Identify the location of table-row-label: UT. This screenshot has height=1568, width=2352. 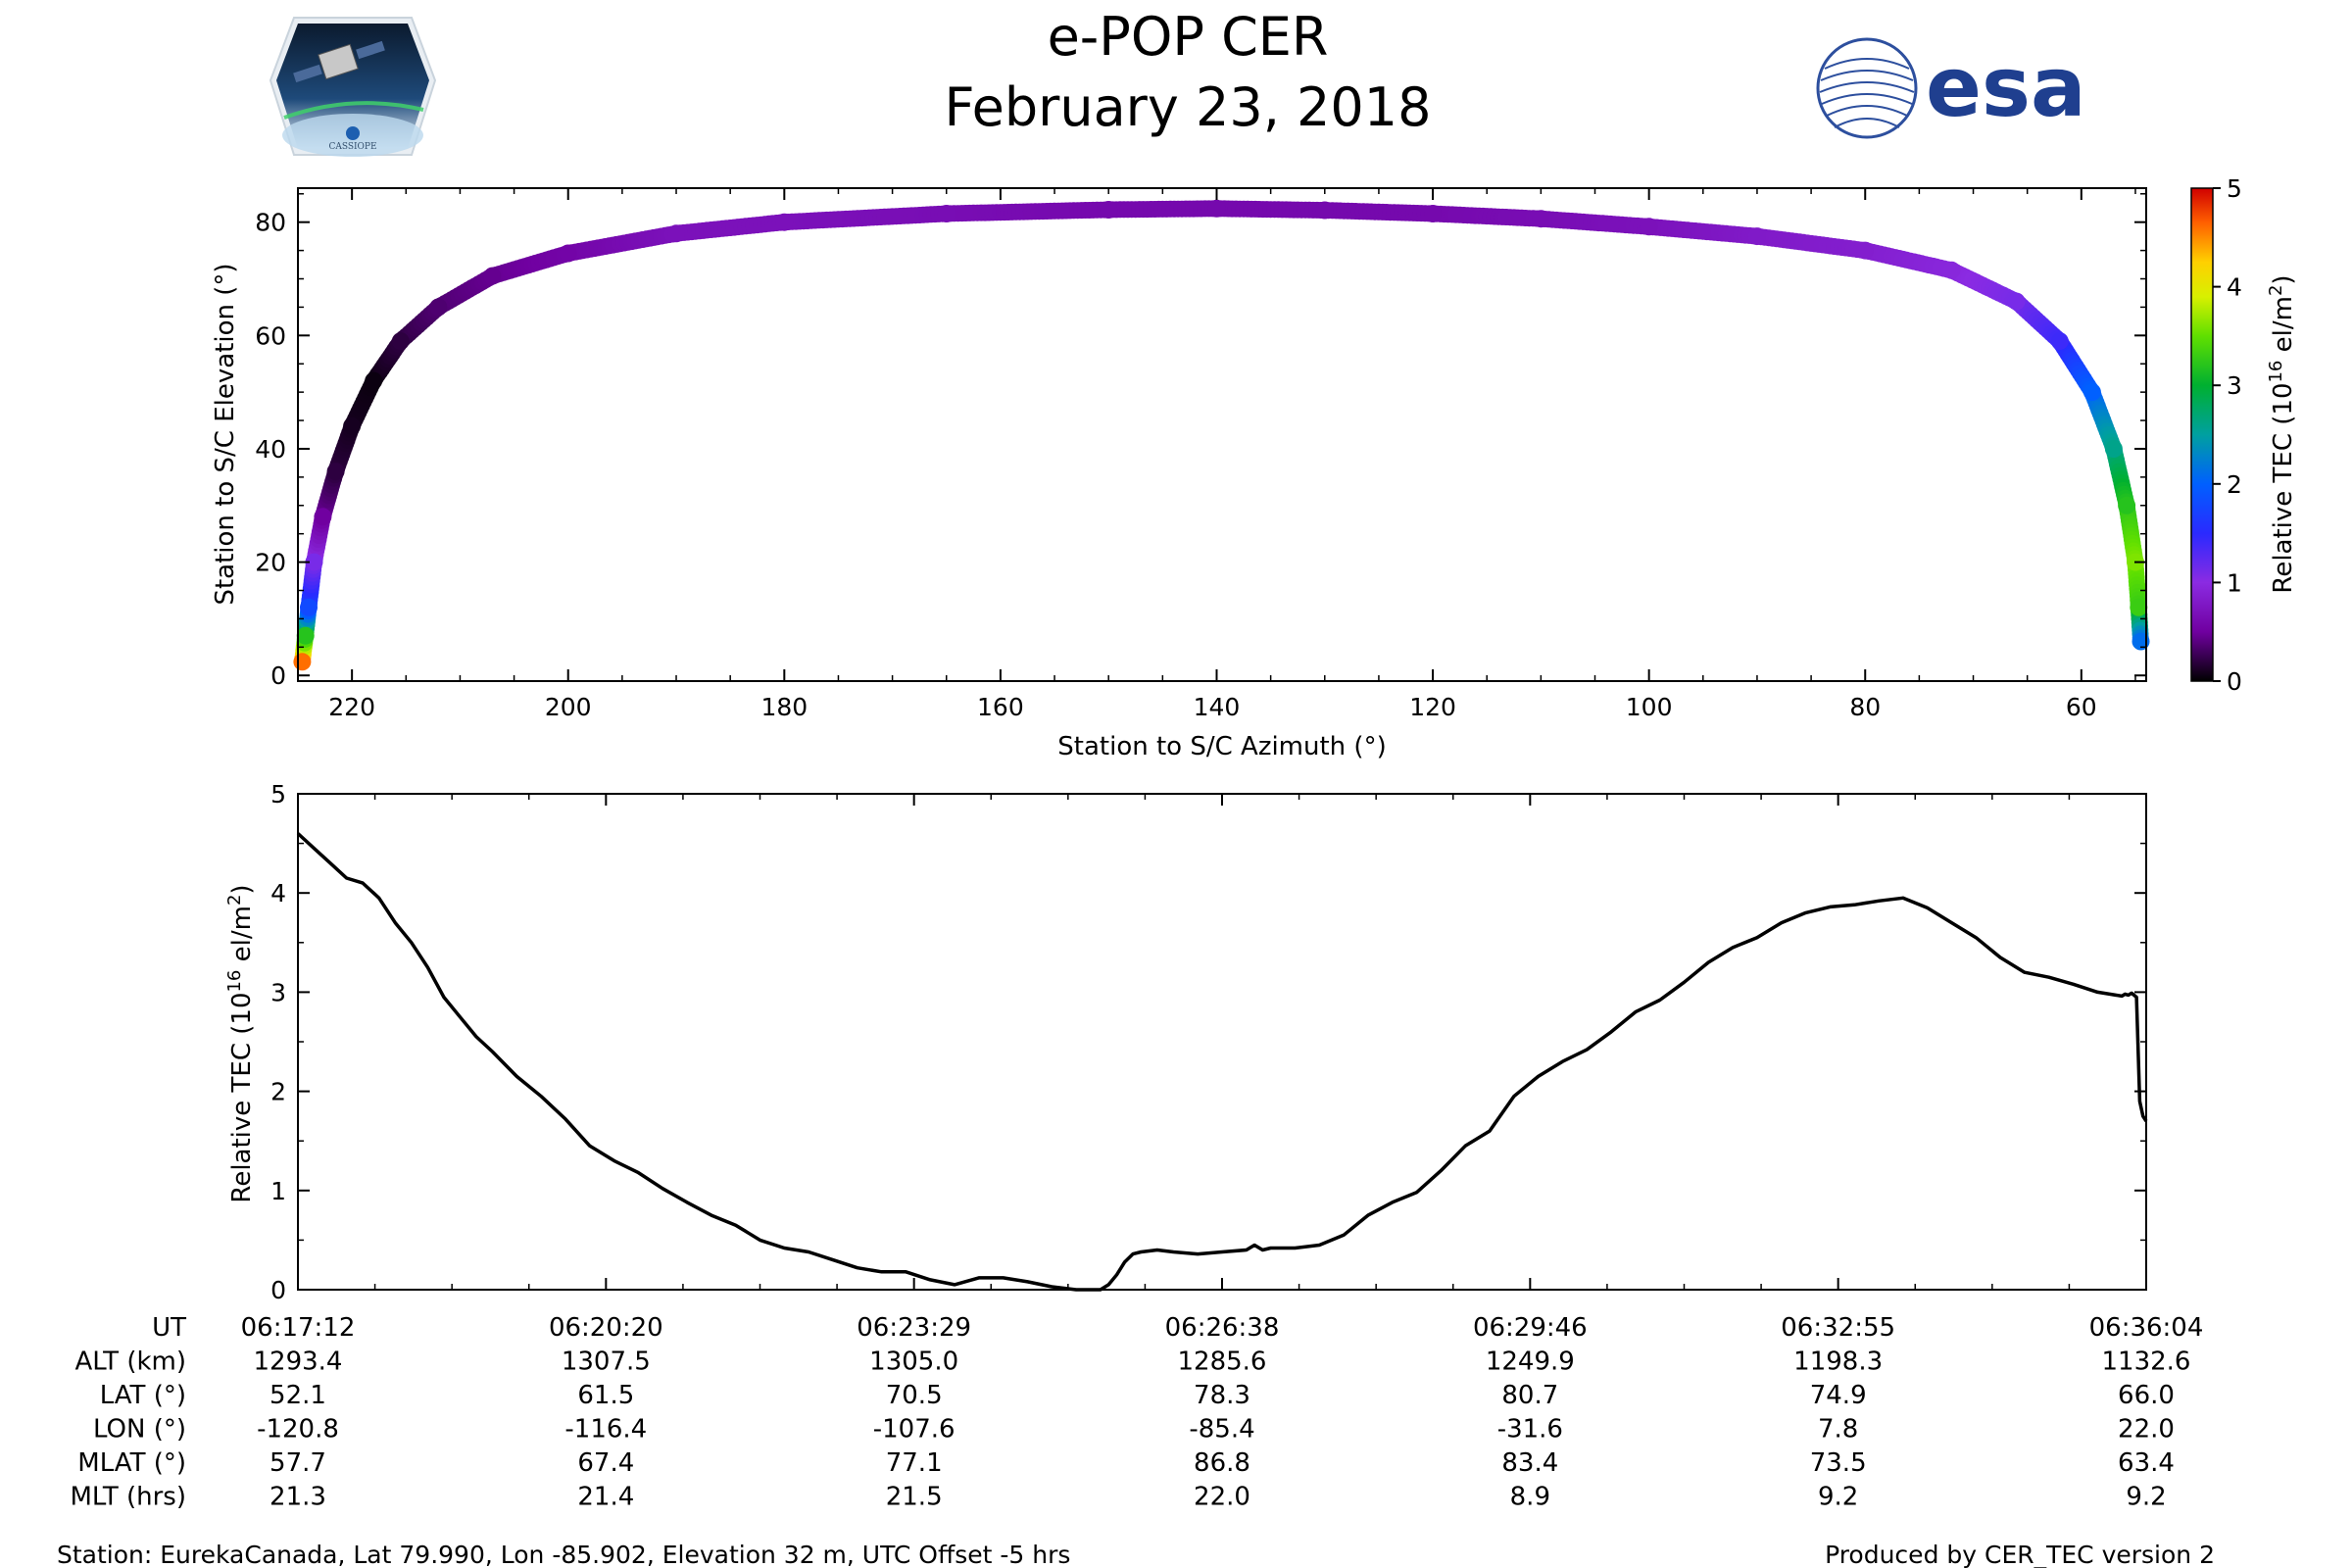
(169, 1328).